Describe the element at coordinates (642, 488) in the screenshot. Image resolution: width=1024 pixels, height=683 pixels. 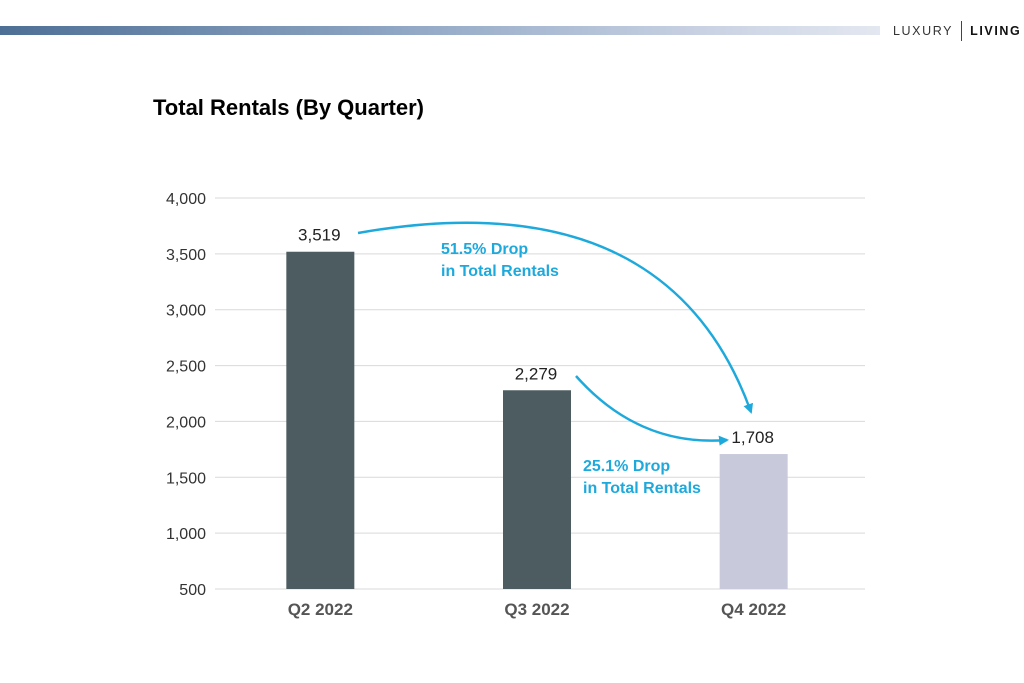
I see `annotation-2-line2: in Total Rentals` at that location.